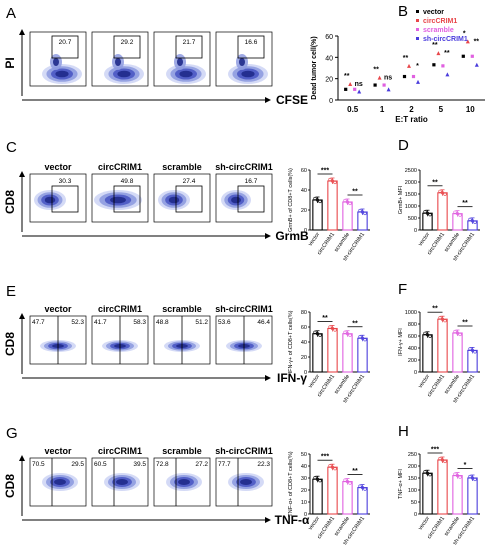  What do you see at coordinates (244, 167) in the screenshot?
I see `flow-condition-label: sh-circCRIM1` at bounding box center [244, 167].